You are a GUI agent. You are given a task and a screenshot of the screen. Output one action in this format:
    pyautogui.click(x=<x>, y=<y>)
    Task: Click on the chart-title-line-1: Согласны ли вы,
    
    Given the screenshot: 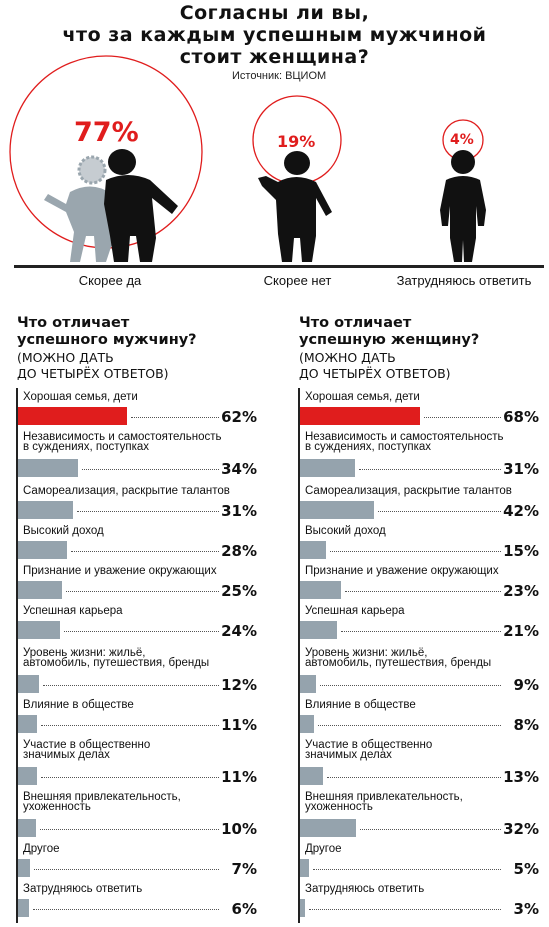 What is the action you would take?
    pyautogui.click(x=274, y=13)
    